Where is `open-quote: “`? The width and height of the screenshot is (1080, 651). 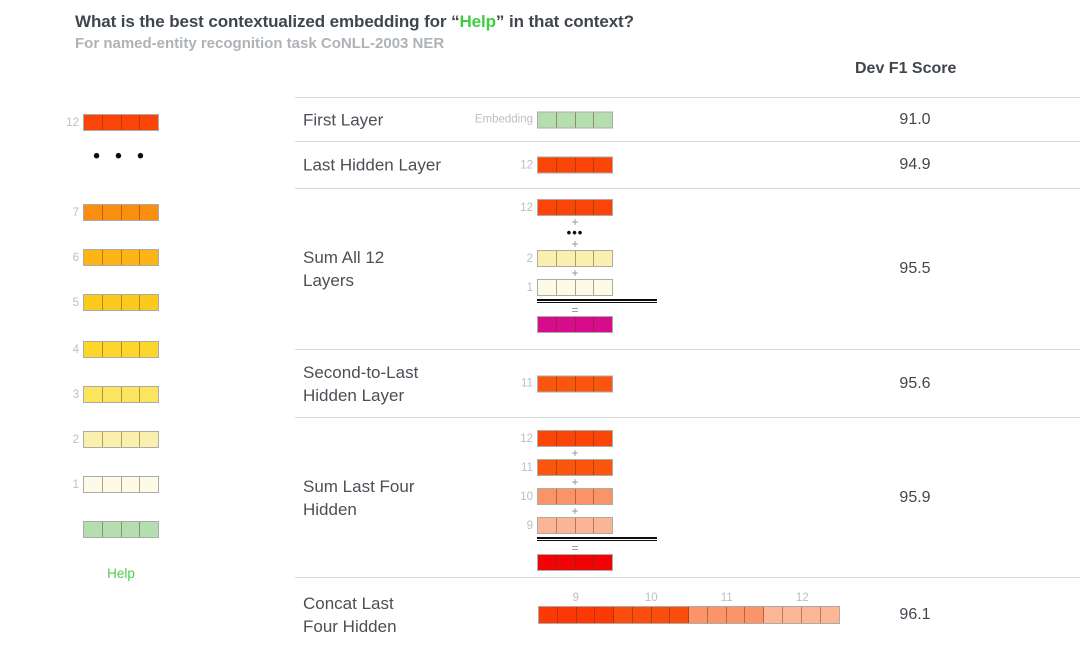 open-quote: “ is located at coordinates (455, 21).